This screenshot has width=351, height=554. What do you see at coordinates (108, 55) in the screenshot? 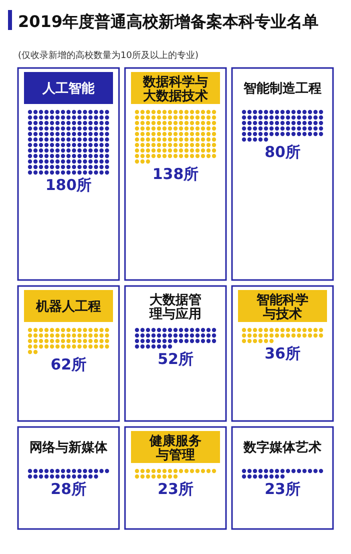
I see `text: (仅收录新增的高校数量为10所及以上的专业)` at bounding box center [108, 55].